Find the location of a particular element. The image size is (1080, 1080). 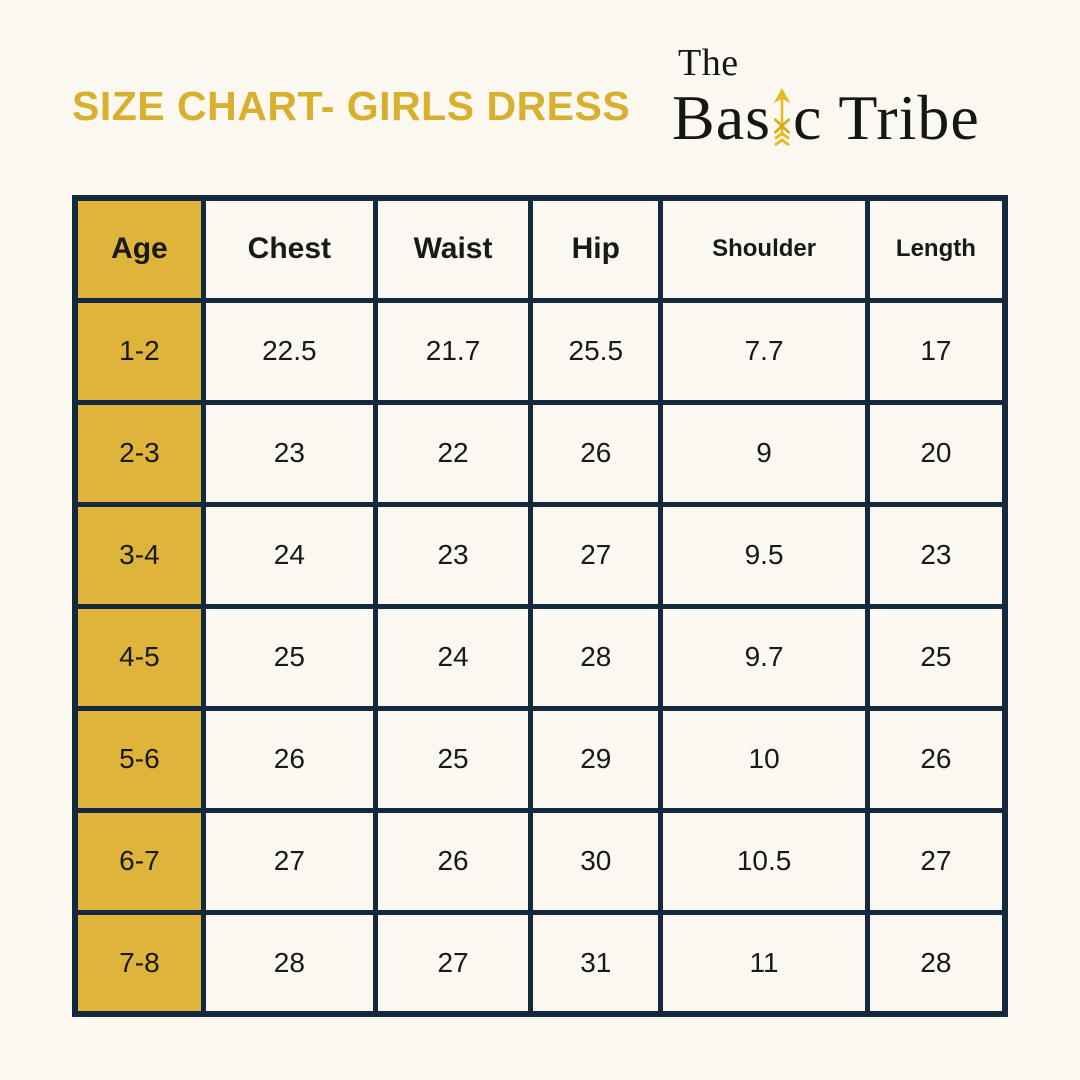

chest-cell: 26 is located at coordinates (289, 759).